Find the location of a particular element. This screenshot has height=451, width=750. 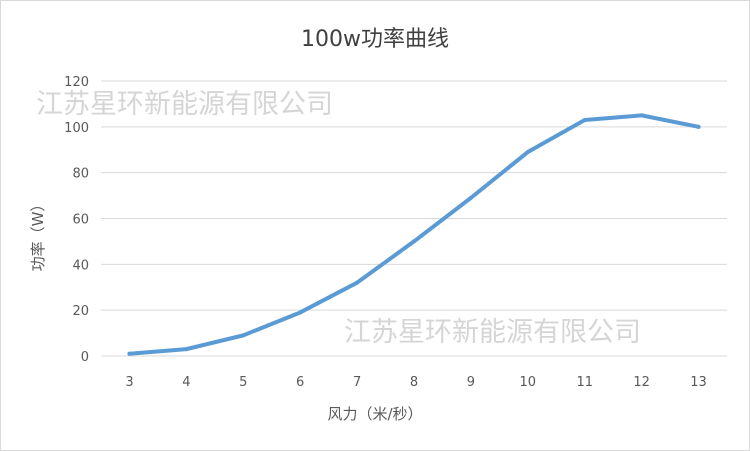

y-tick-label: 120 is located at coordinates (76, 82).